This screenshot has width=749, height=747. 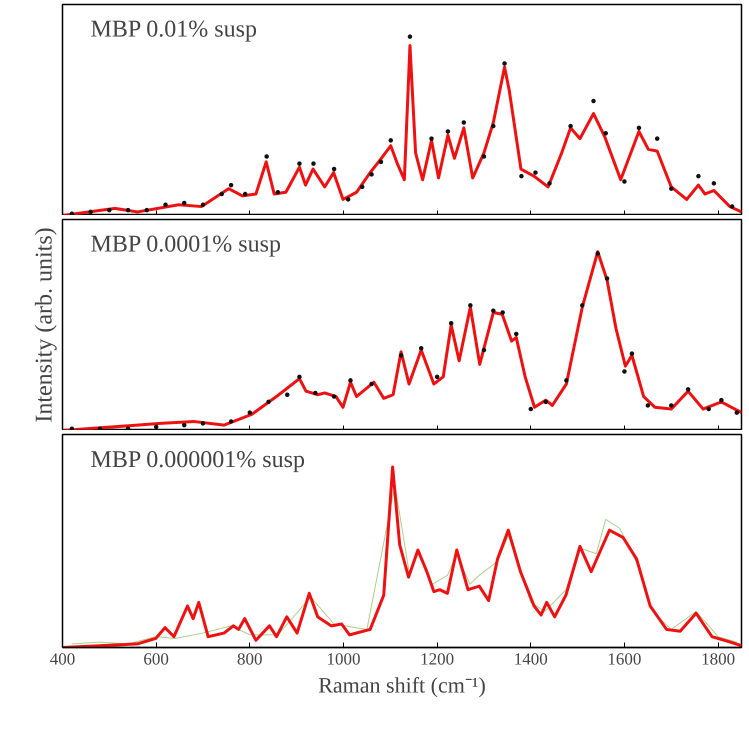 I want to click on x-tick-label: 1600, so click(x=624, y=659).